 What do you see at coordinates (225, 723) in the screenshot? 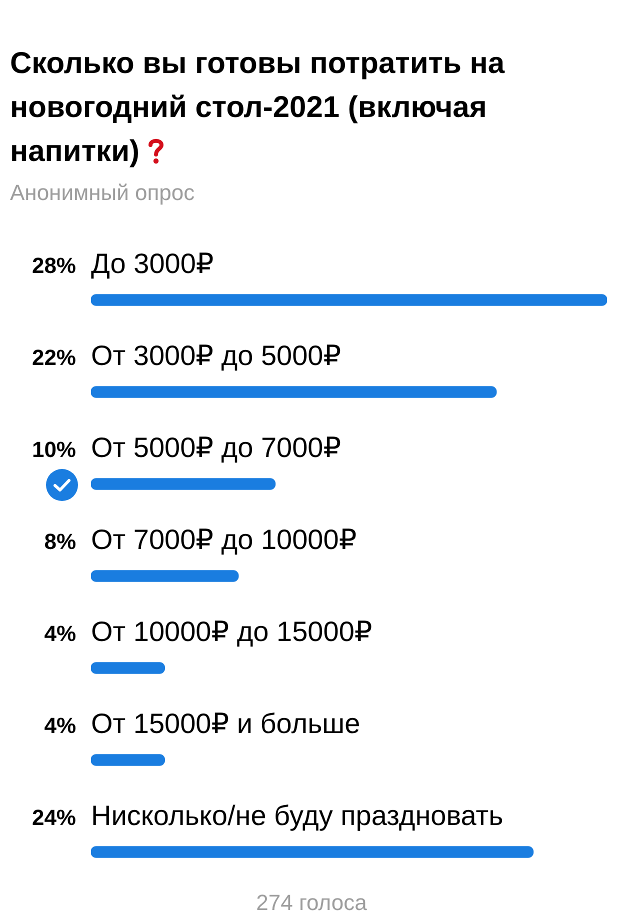
I see `y-tick-label: От 15000₽ и больше` at bounding box center [225, 723].